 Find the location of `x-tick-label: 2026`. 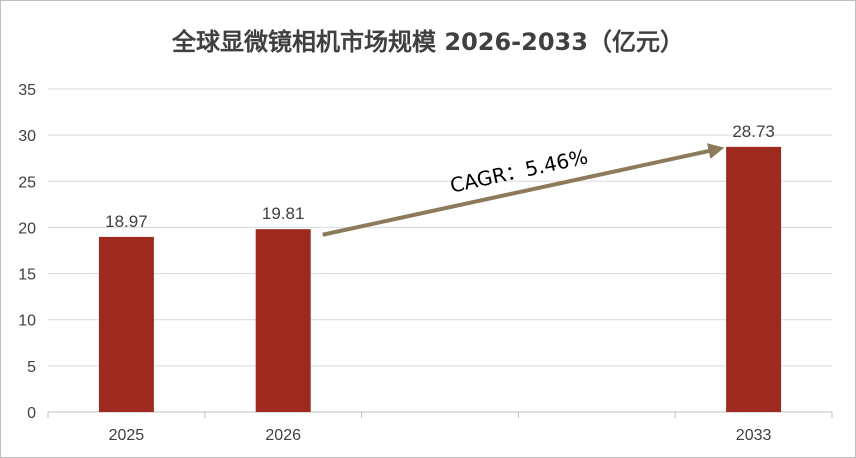

x-tick-label: 2026 is located at coordinates (283, 435).